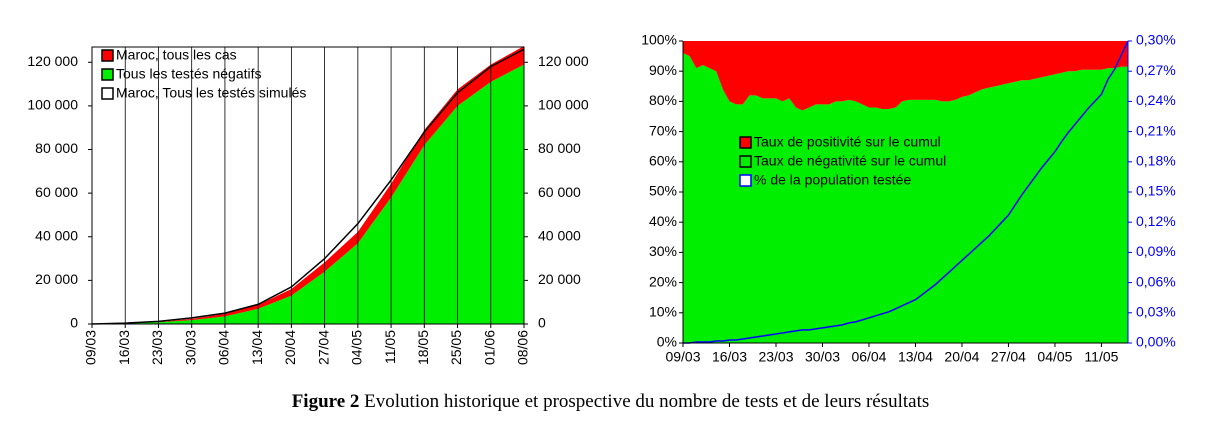 Image resolution: width=1221 pixels, height=435 pixels. Describe the element at coordinates (1156, 251) in the screenshot. I see `y2-tick-label: 0,09%` at that location.